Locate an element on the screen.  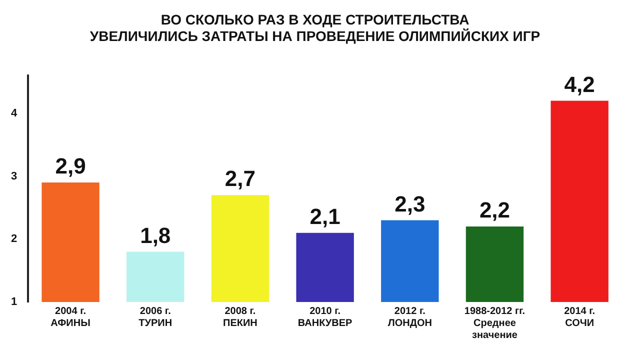
x-tick-label: 2008 г. ПЕКИН is located at coordinates (240, 317).